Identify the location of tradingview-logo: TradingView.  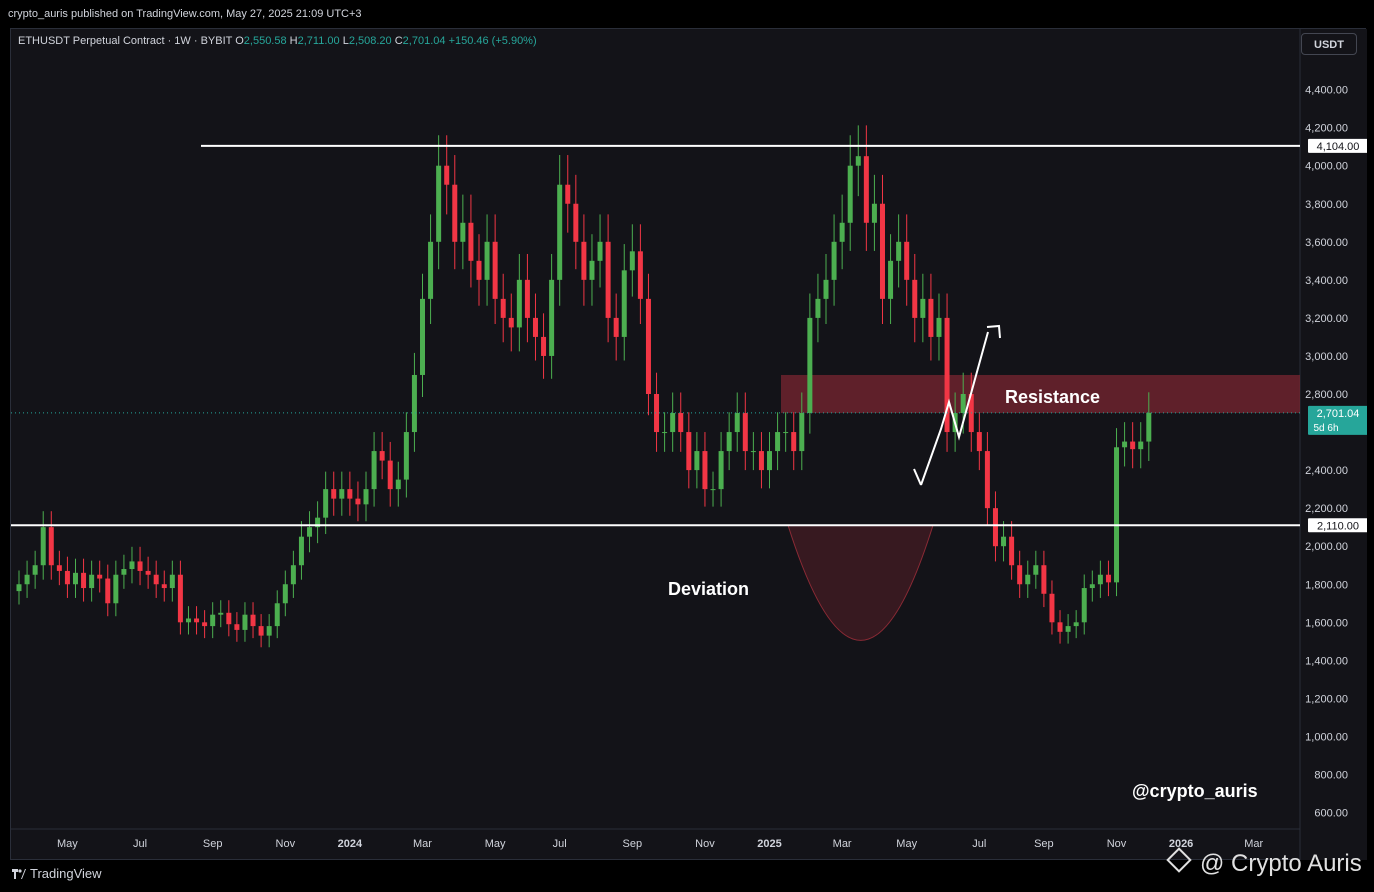
(57, 873).